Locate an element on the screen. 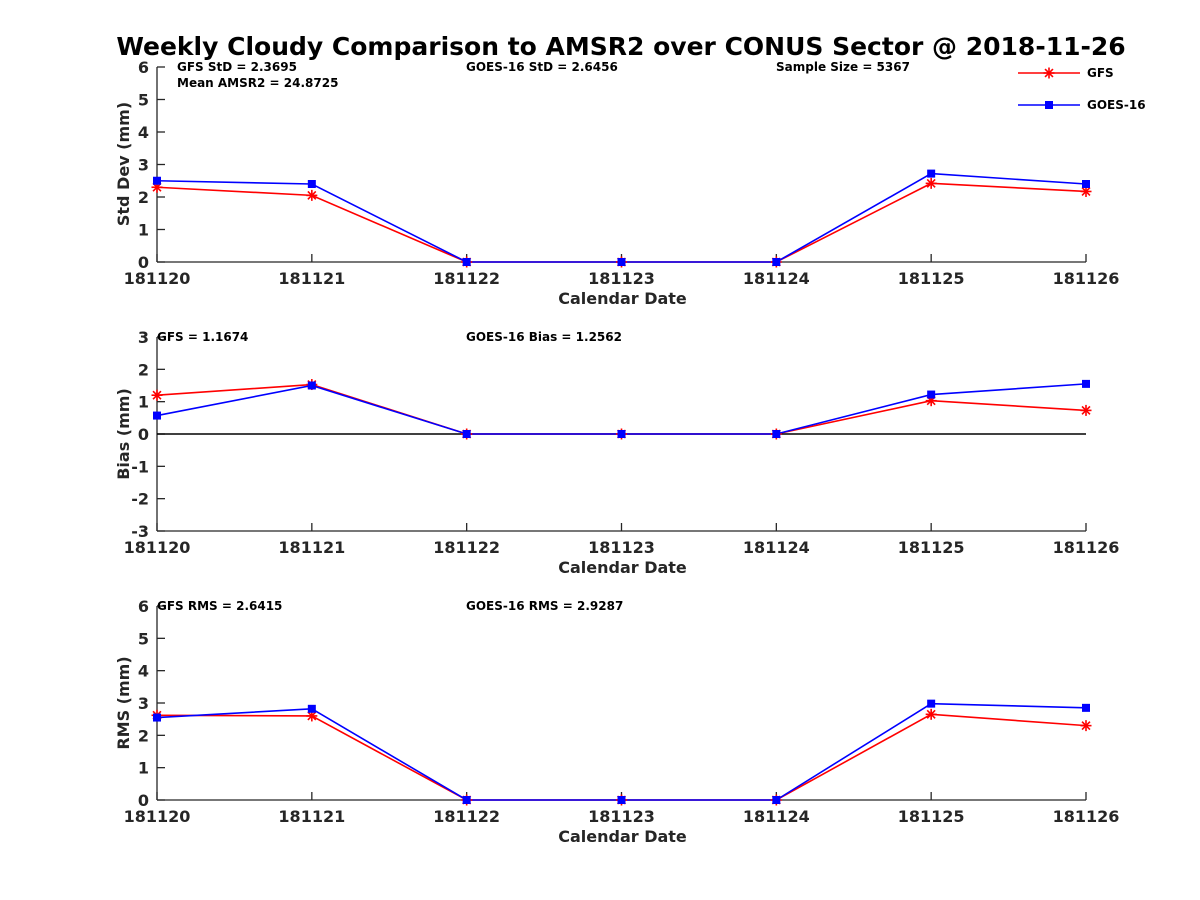 The height and width of the screenshot is (900, 1200). y-tick-label: -3 is located at coordinates (140, 531).